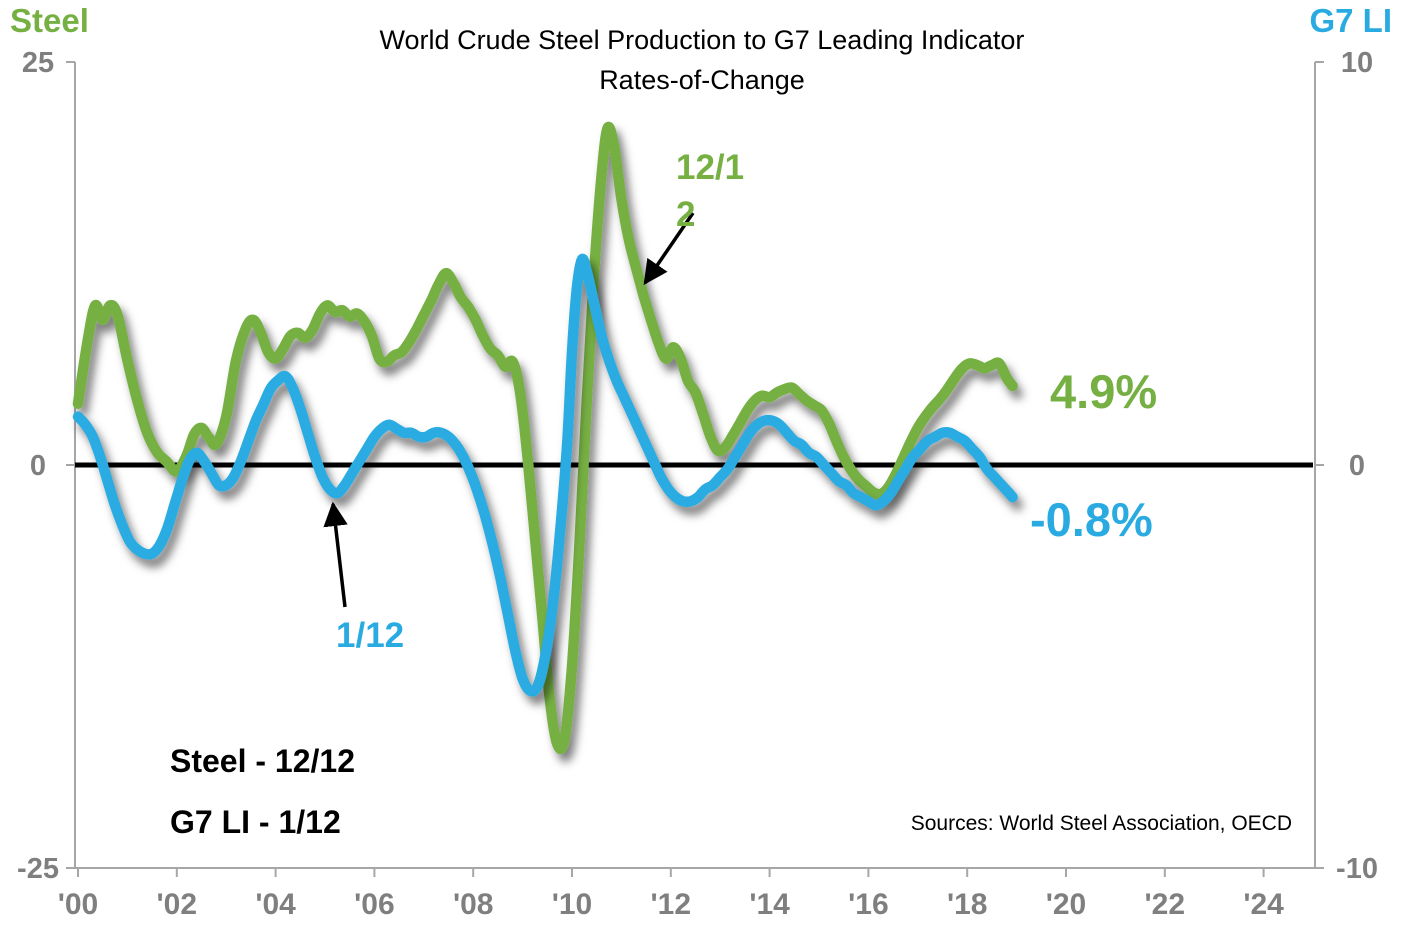  I want to click on x-axis-label: '10, so click(572, 904).